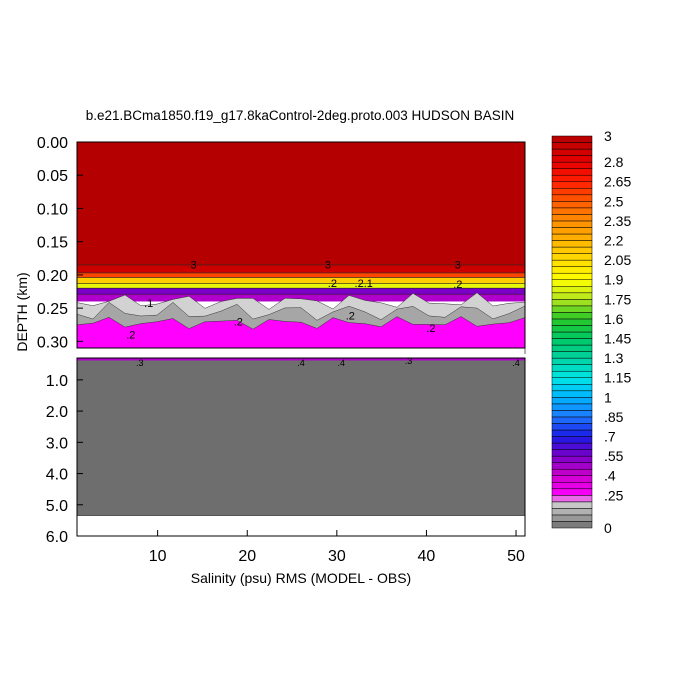 Image resolution: width=700 pixels, height=700 pixels. I want to click on lower-y-tick-label-2: 3.0, so click(57, 443).